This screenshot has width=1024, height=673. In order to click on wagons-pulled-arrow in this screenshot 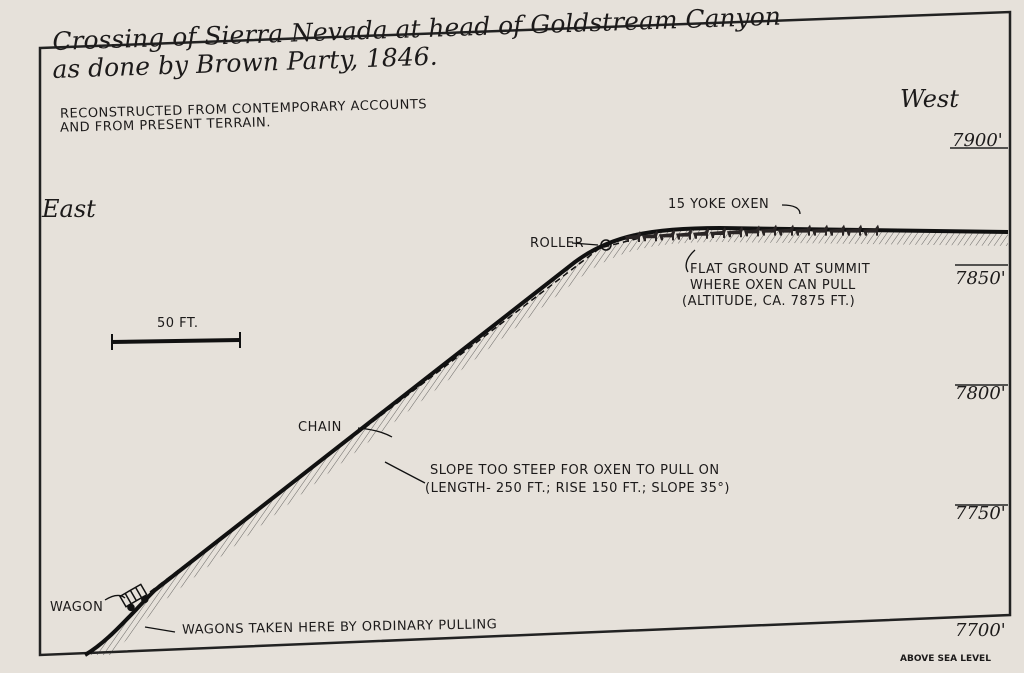, I will do `click(160, 629)`.